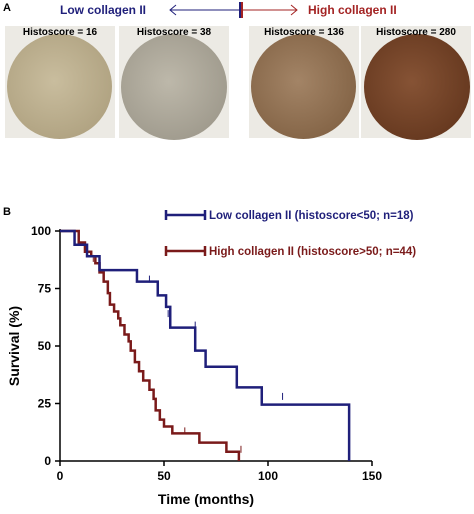 This screenshot has height=514, width=474. What do you see at coordinates (352, 10) in the screenshot?
I see `high-collagen-label: High collagen II` at bounding box center [352, 10].